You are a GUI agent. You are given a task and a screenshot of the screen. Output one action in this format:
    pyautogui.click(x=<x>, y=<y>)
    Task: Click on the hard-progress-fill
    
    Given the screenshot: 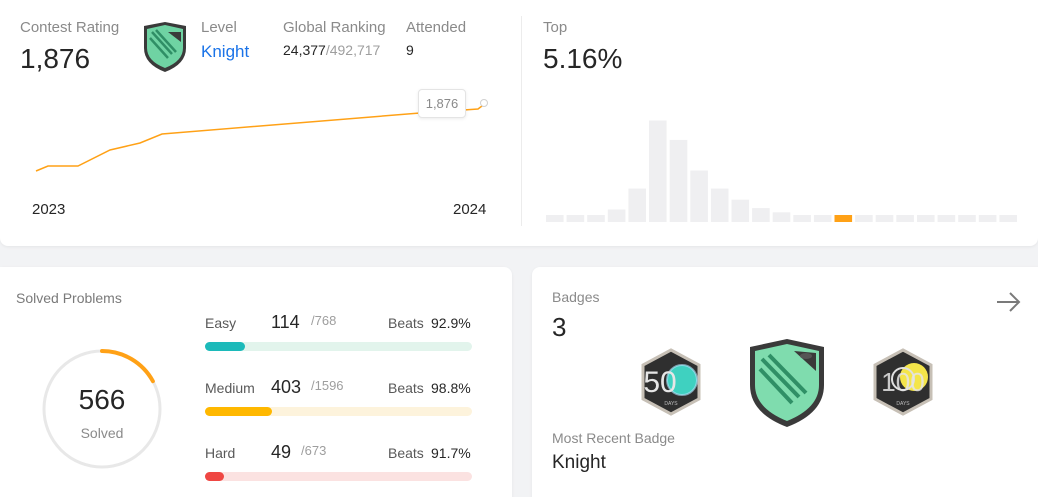 What is the action you would take?
    pyautogui.click(x=215, y=476)
    